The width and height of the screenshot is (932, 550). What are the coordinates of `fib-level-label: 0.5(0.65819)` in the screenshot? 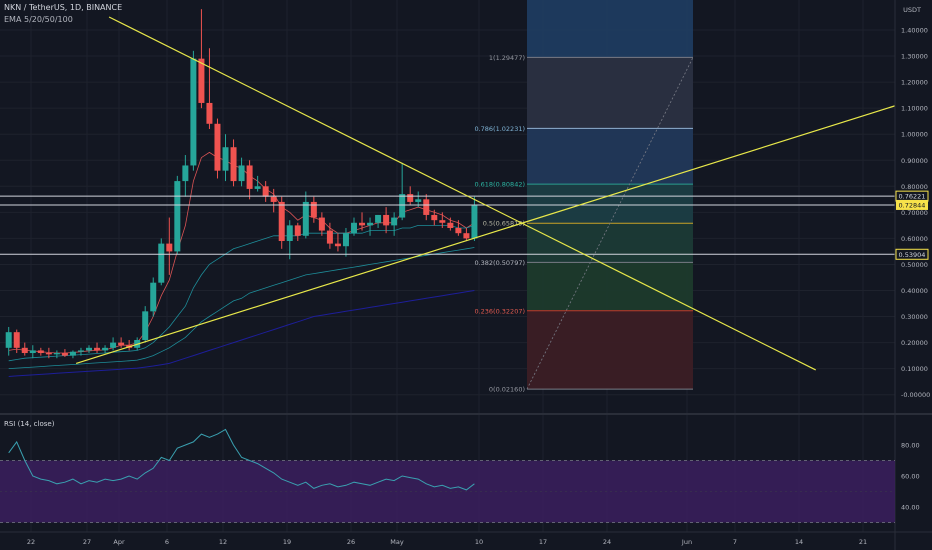 It's located at (504, 224).